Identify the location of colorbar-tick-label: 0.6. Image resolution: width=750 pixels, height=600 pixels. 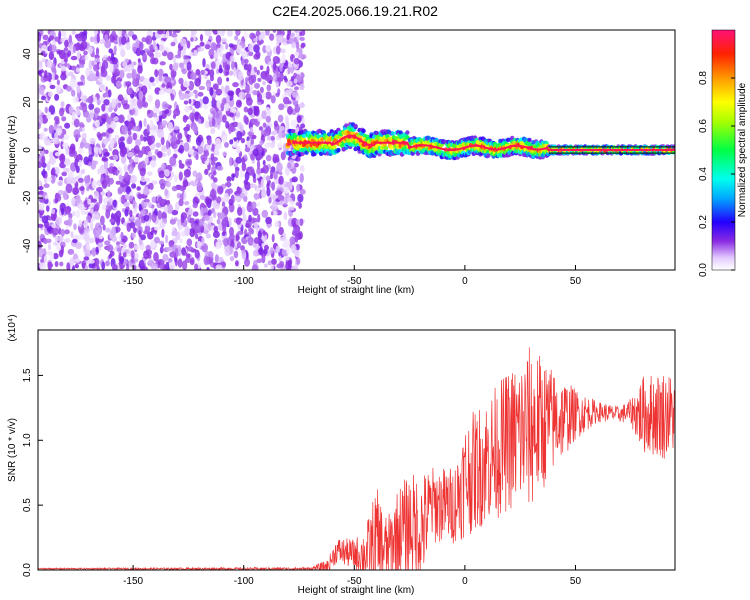
(703, 126).